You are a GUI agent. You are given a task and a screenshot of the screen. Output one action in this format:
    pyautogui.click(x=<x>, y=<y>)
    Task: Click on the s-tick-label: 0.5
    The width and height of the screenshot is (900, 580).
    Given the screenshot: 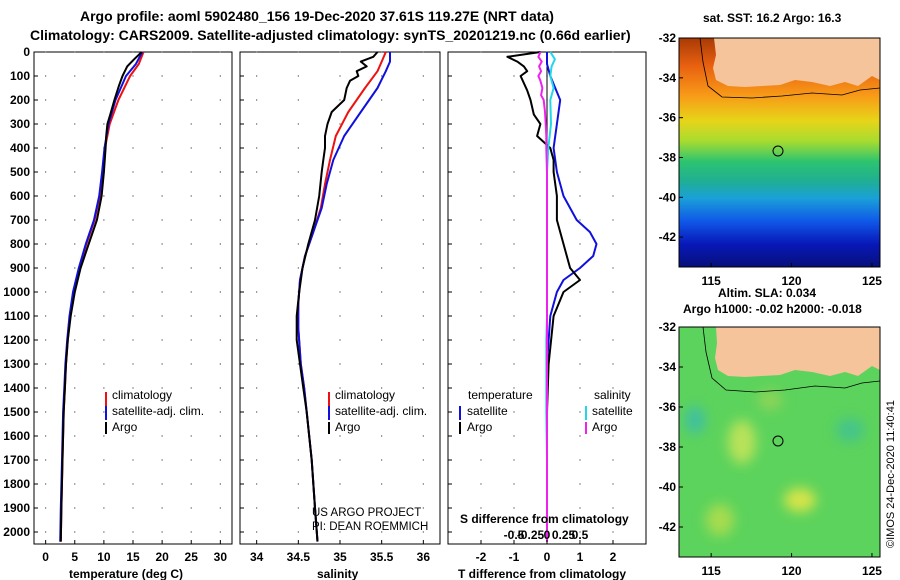 What is the action you would take?
    pyautogui.click(x=580, y=535)
    